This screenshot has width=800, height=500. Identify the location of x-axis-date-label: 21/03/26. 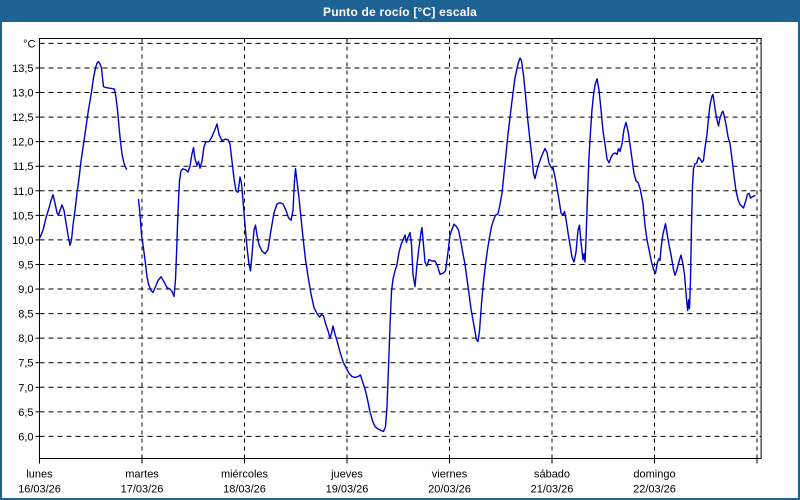
(552, 490).